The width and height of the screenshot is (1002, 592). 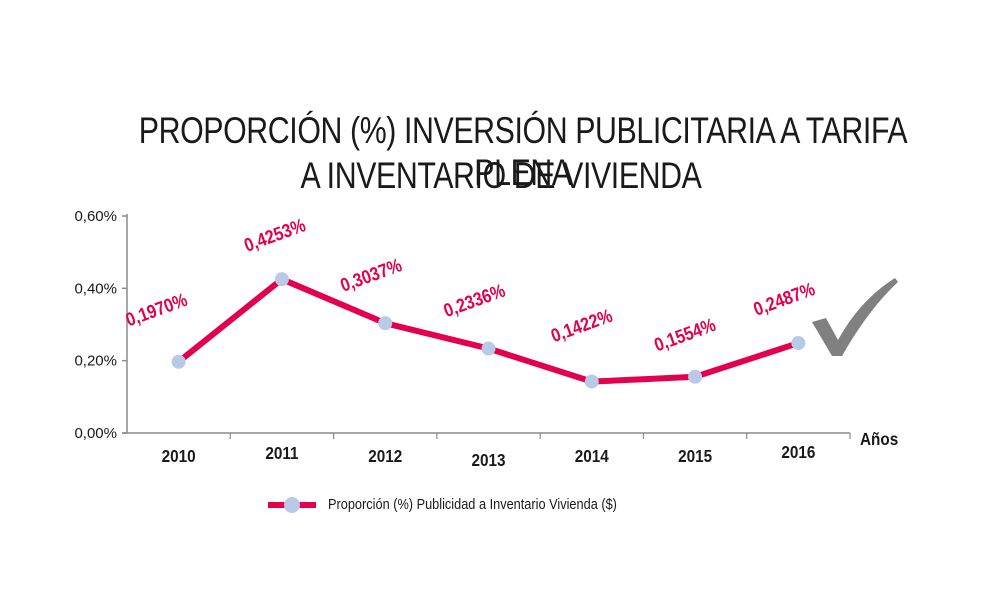 What do you see at coordinates (475, 300) in the screenshot?
I see `data-label: 0,2336%` at bounding box center [475, 300].